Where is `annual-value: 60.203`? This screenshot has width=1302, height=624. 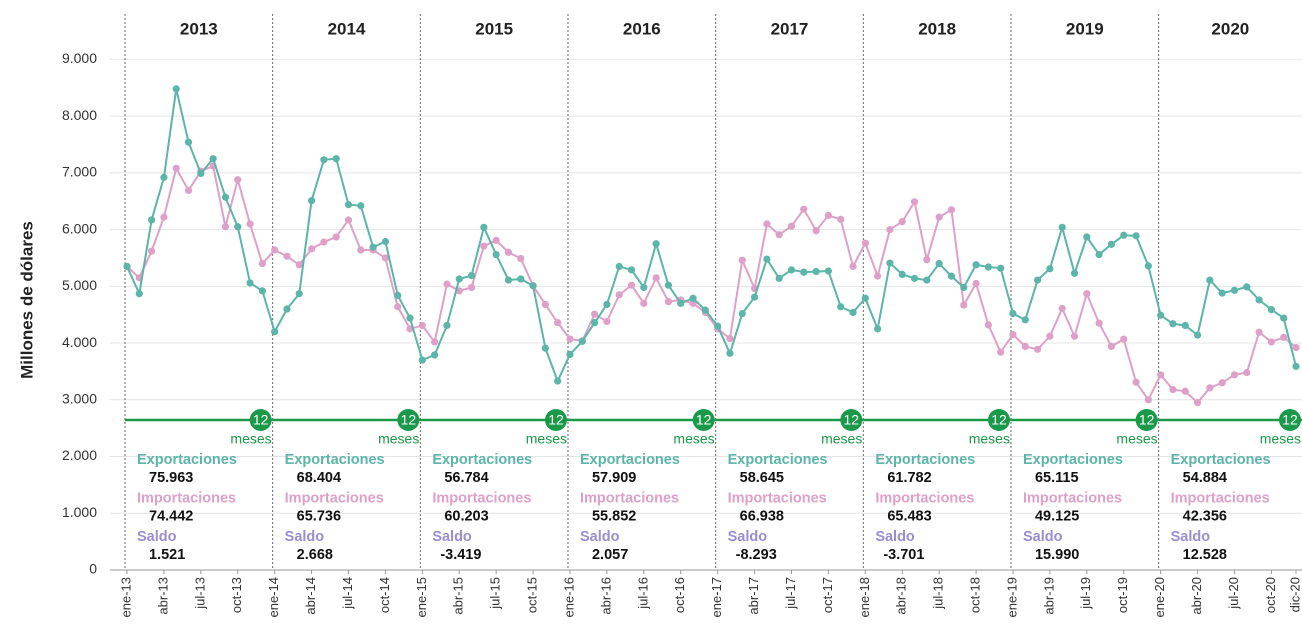 annual-value: 60.203 is located at coordinates (466, 516).